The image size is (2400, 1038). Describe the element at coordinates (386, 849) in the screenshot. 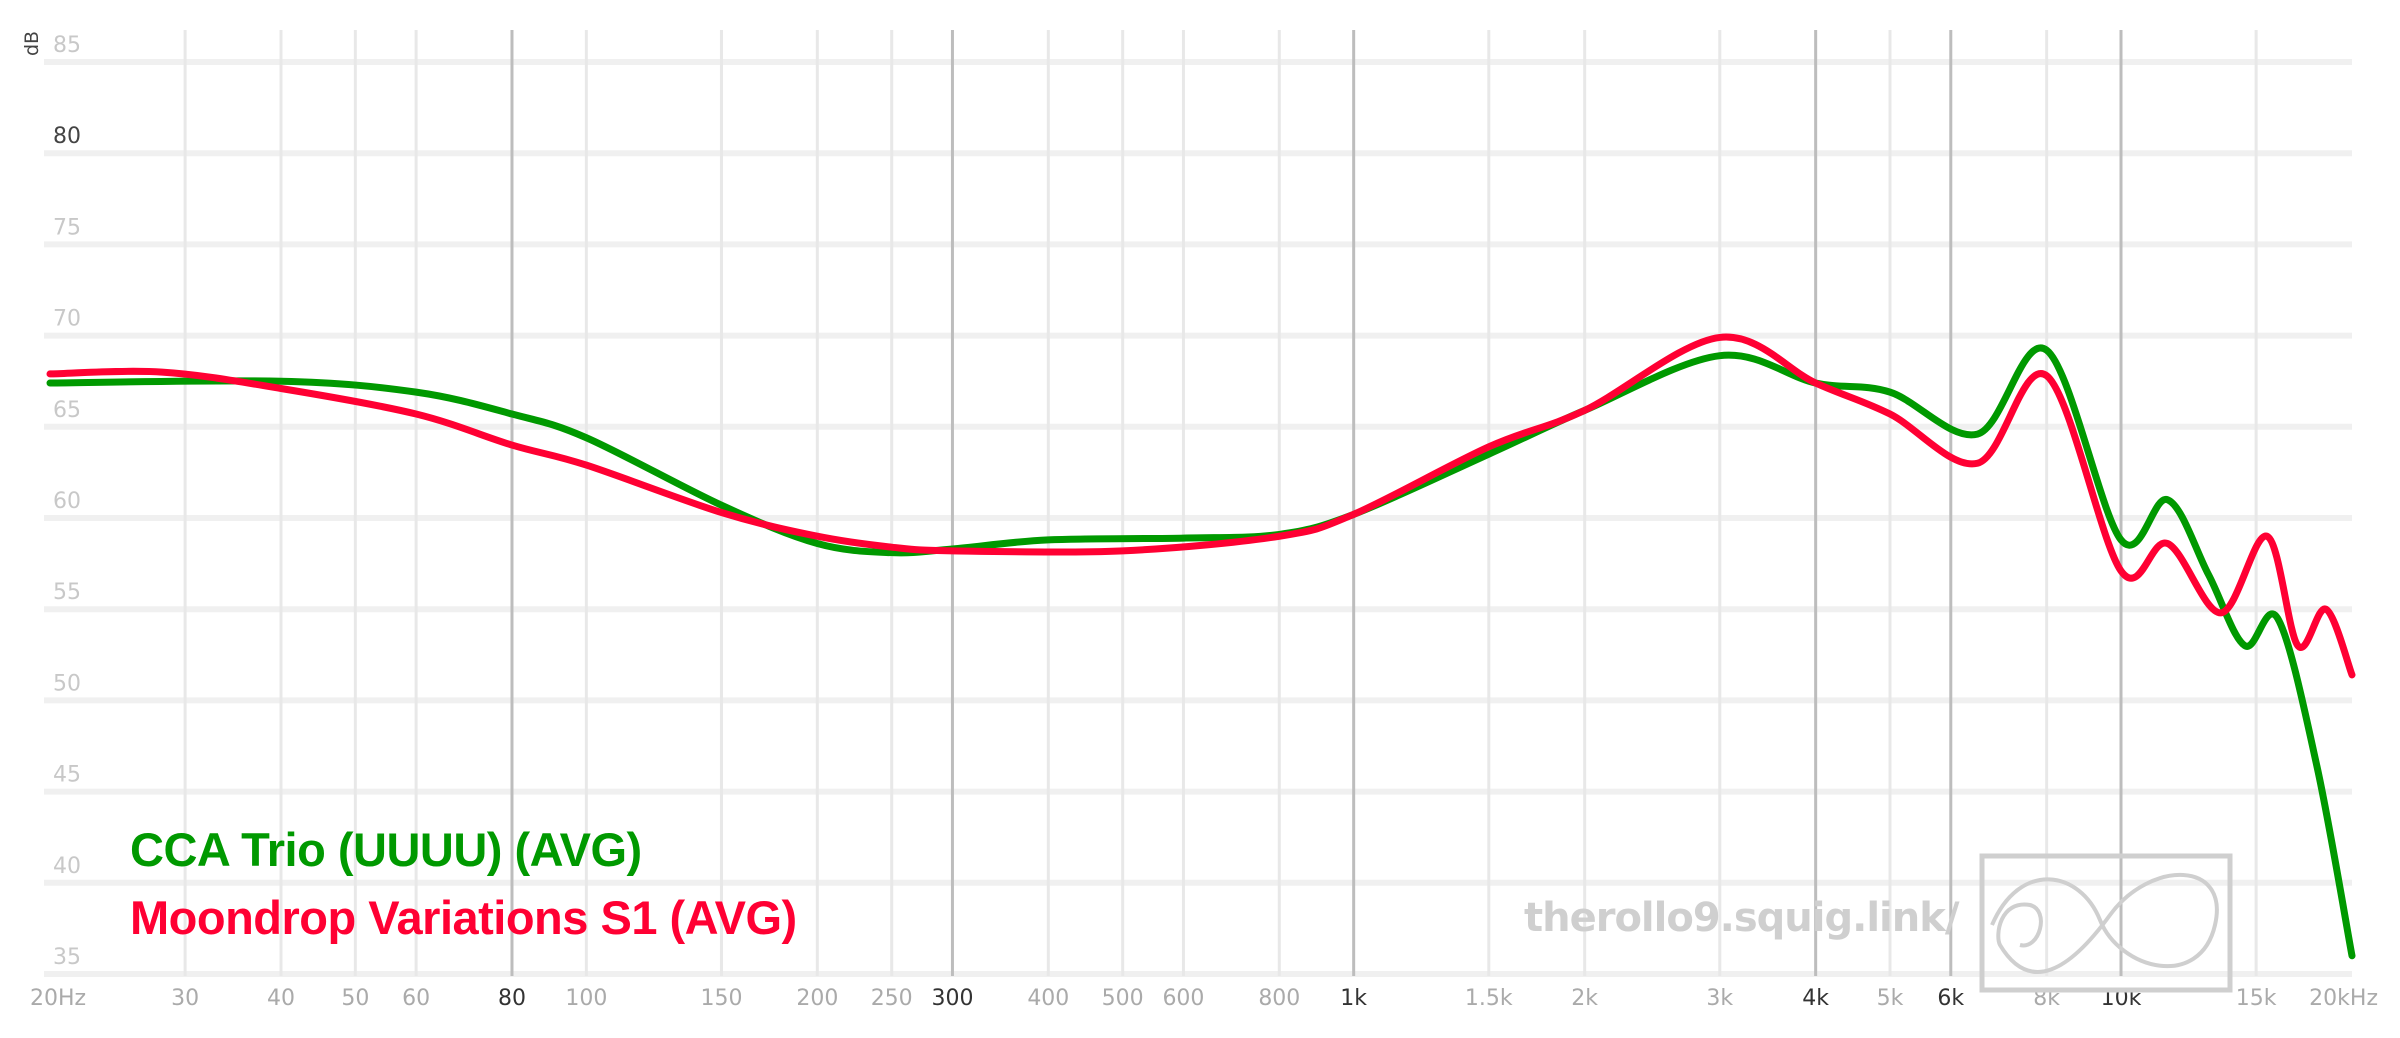

I see `legend-item-cca-trio: CCA Trio (UUUU) (AVG)` at that location.